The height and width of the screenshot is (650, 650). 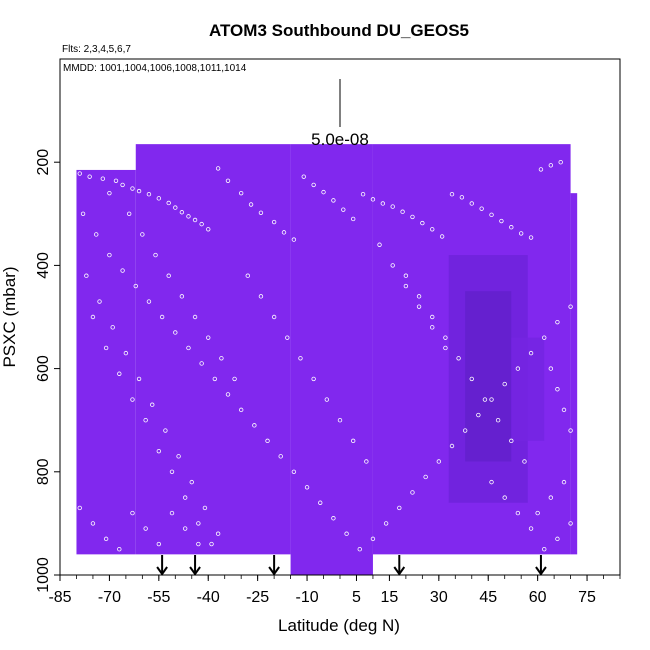 What do you see at coordinates (340, 139) in the screenshot?
I see `scale-label: 5.0e-08` at bounding box center [340, 139].